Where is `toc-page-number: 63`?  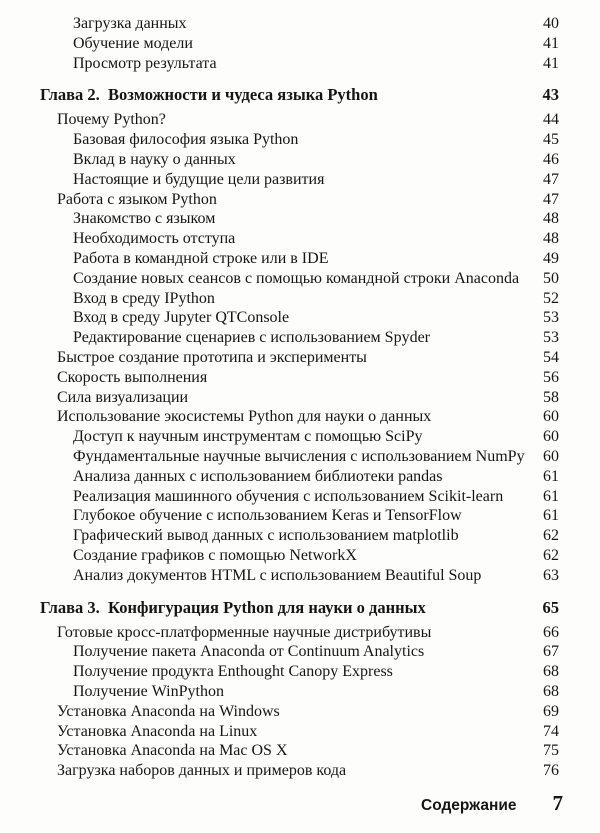
toc-page-number: 63 is located at coordinates (551, 575).